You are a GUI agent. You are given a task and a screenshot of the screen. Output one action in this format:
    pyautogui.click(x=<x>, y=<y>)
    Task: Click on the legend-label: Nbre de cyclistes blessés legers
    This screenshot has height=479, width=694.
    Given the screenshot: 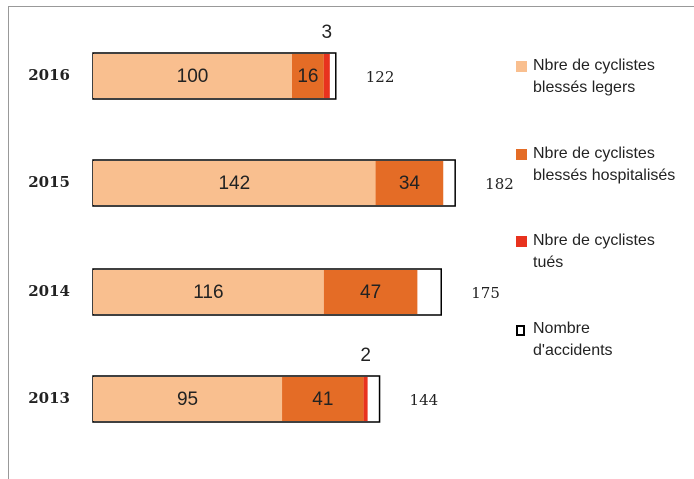 What is the action you would take?
    pyautogui.click(x=594, y=76)
    